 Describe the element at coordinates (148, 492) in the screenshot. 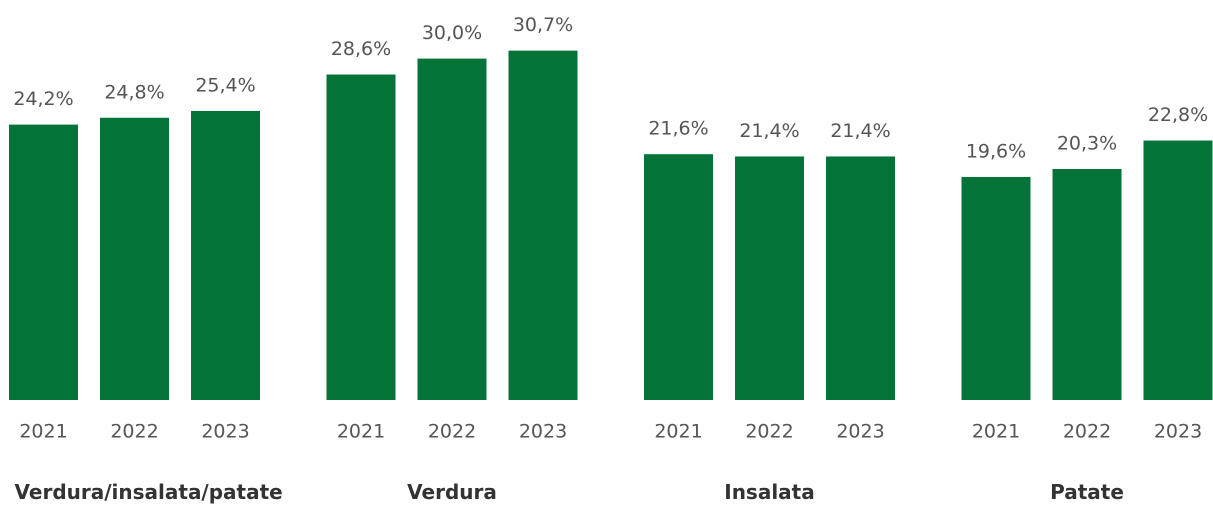

I see `group-label: Verdura/insalata/patate` at that location.